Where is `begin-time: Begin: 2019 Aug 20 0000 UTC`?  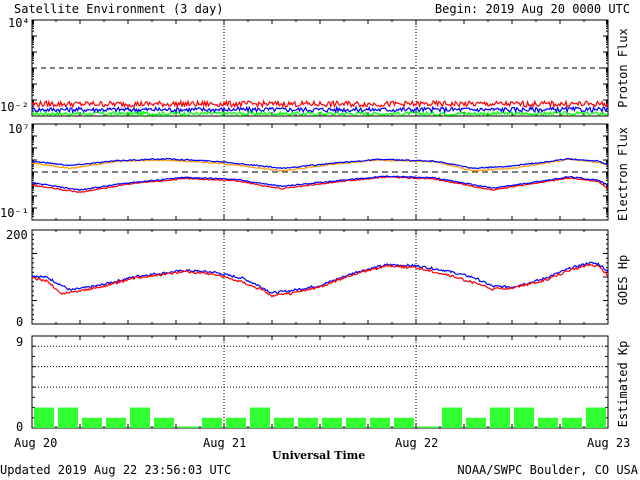 begin-time: Begin: 2019 Aug 20 0000 UTC is located at coordinates (532, 9).